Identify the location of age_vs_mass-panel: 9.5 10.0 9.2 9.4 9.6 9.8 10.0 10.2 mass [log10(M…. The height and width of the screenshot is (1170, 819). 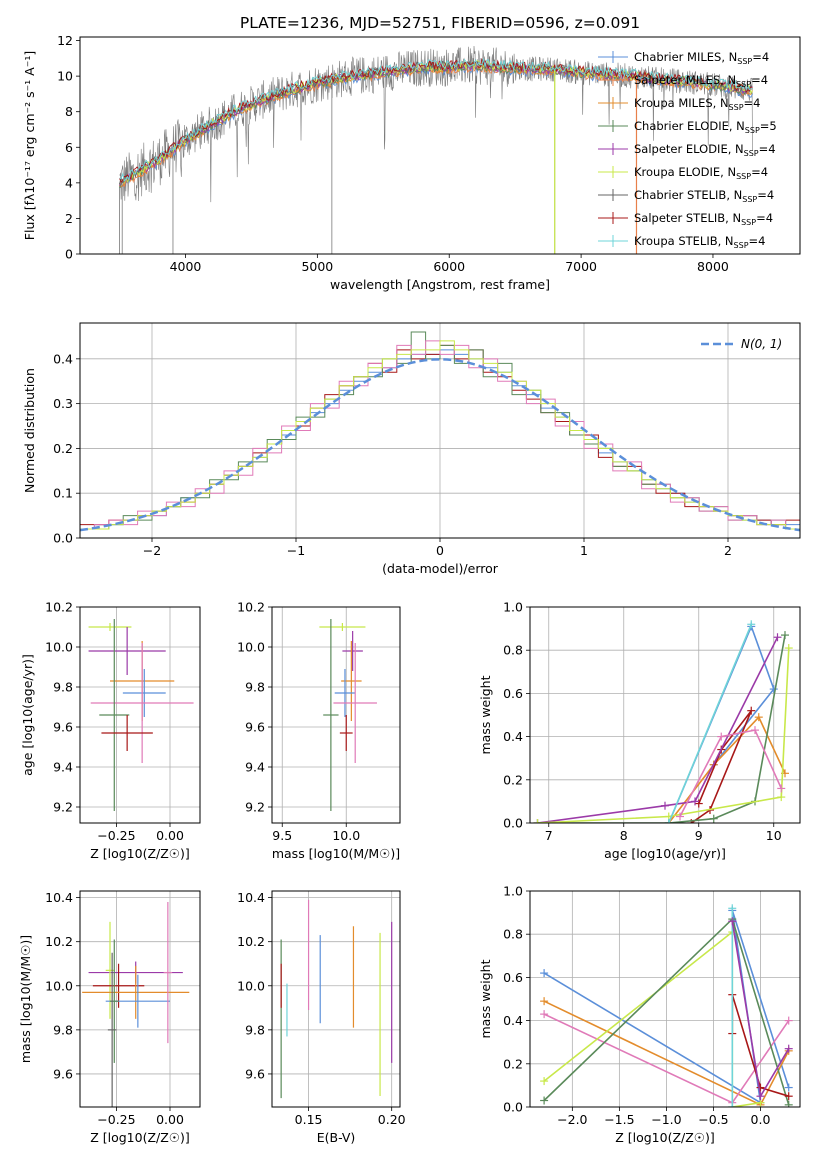
(319, 730).